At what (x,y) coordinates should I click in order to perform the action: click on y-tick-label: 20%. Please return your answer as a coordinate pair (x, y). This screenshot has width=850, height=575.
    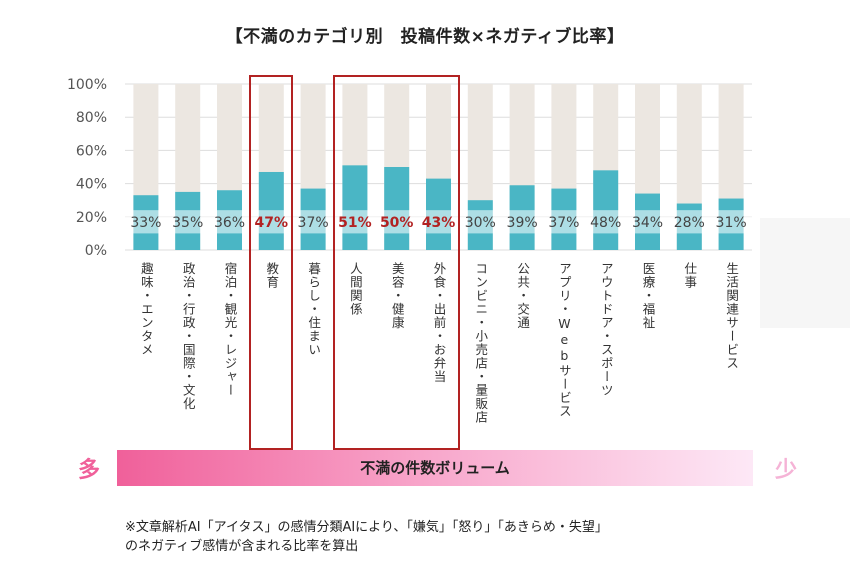
    Looking at the image, I should click on (91, 218).